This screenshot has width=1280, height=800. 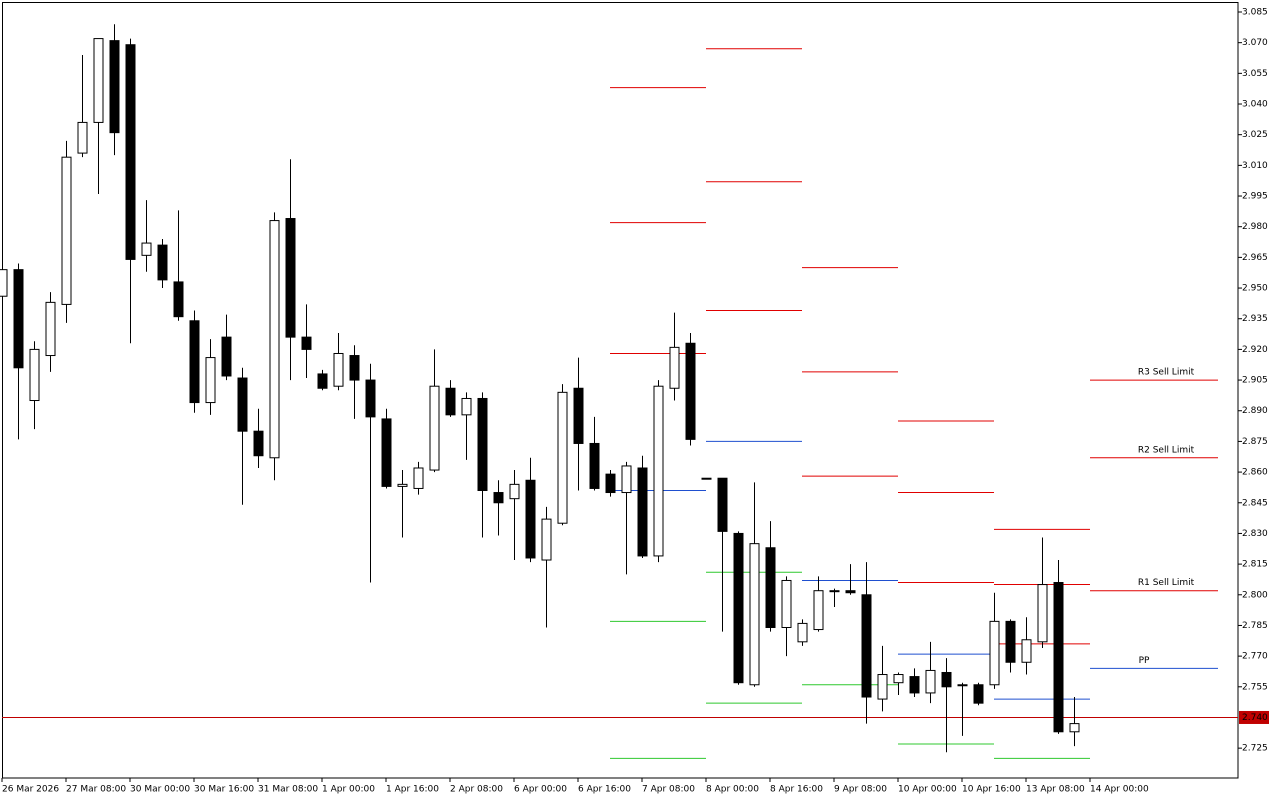 I want to click on x-tick-label: 13 Apr 08:00, so click(x=1055, y=790).